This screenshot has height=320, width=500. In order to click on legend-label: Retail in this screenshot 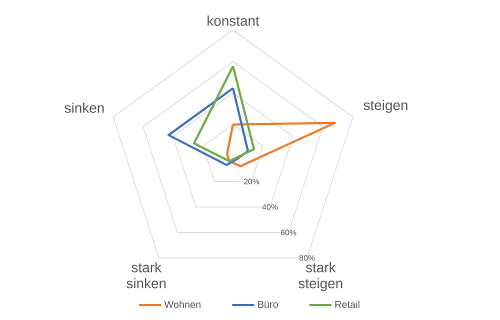, I will do `click(347, 304)`.